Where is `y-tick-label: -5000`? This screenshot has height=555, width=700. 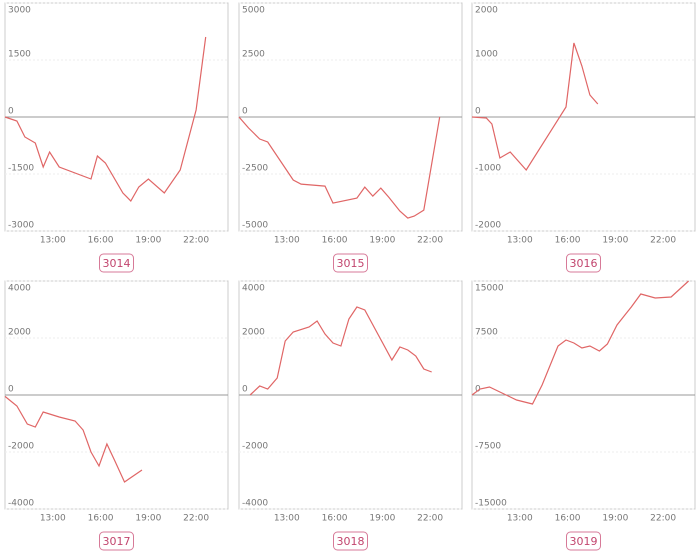
y-tick-label: -5000 is located at coordinates (255, 226).